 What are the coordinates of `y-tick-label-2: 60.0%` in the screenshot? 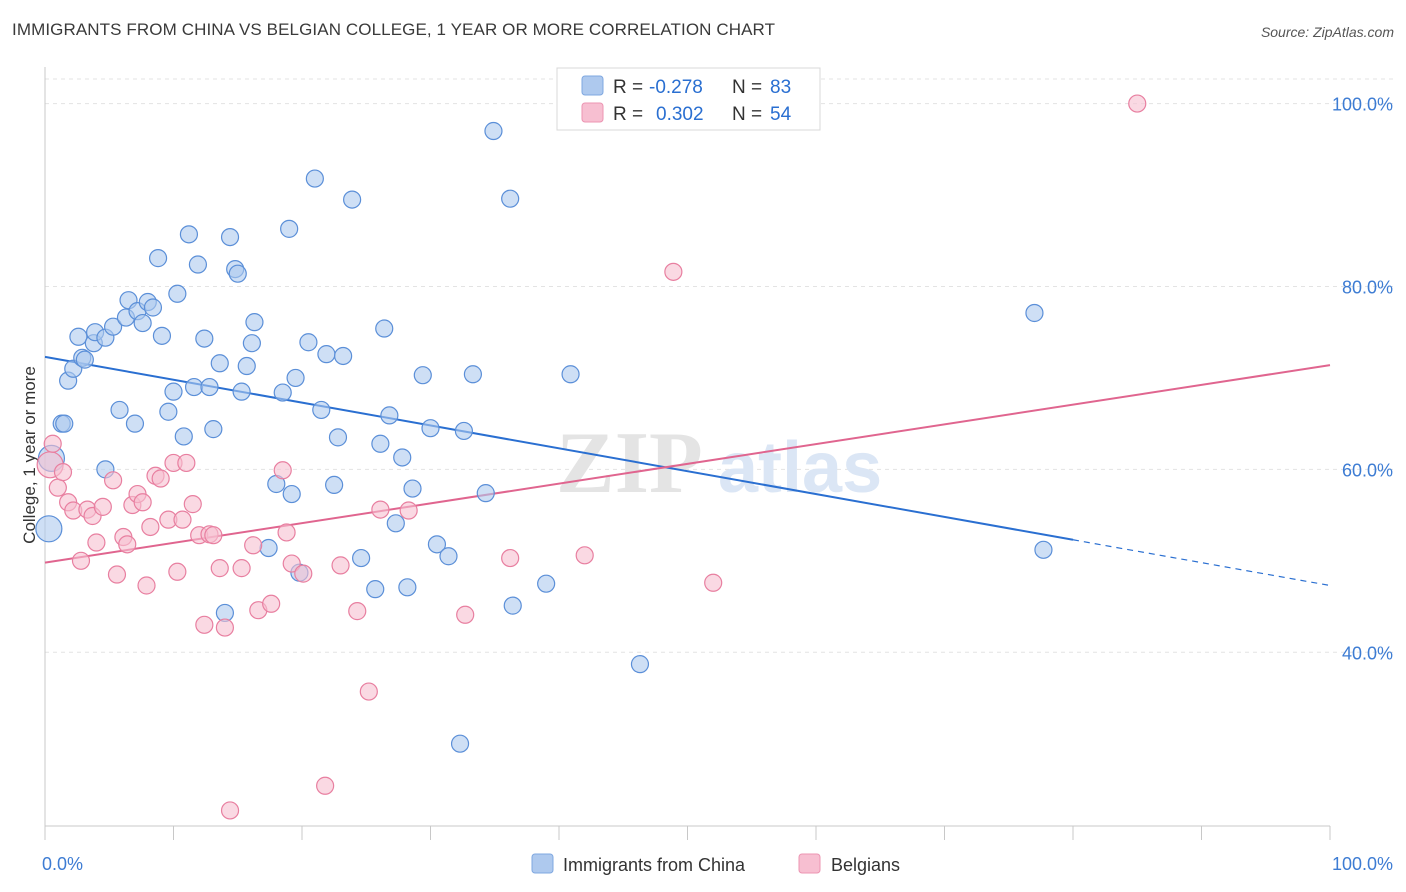 It's located at (1367, 470).